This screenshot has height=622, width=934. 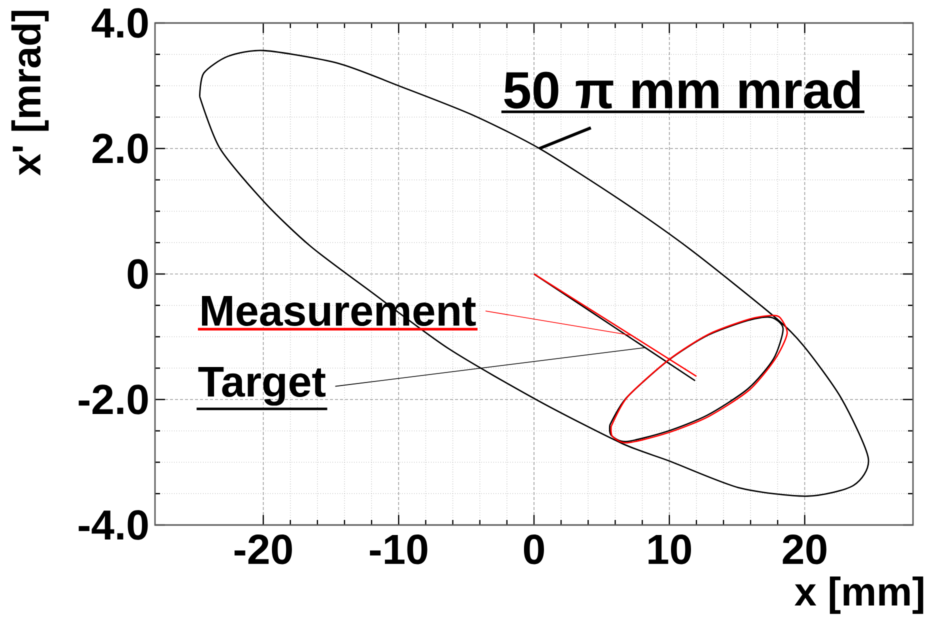 What do you see at coordinates (138, 274) in the screenshot?
I see `y-tick-label: 0` at bounding box center [138, 274].